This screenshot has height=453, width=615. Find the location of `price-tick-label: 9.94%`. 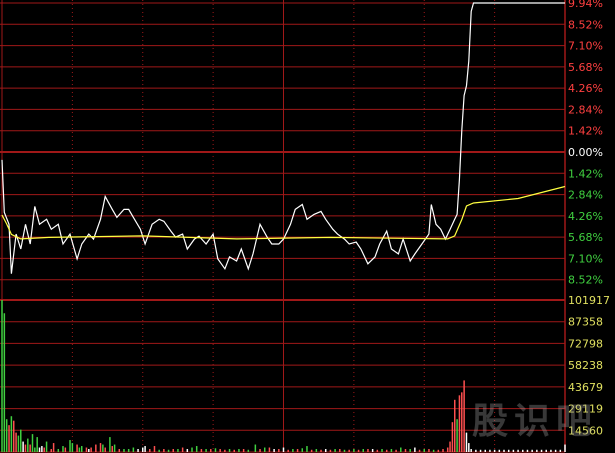

price-tick-label: 9.94% is located at coordinates (585, 5).